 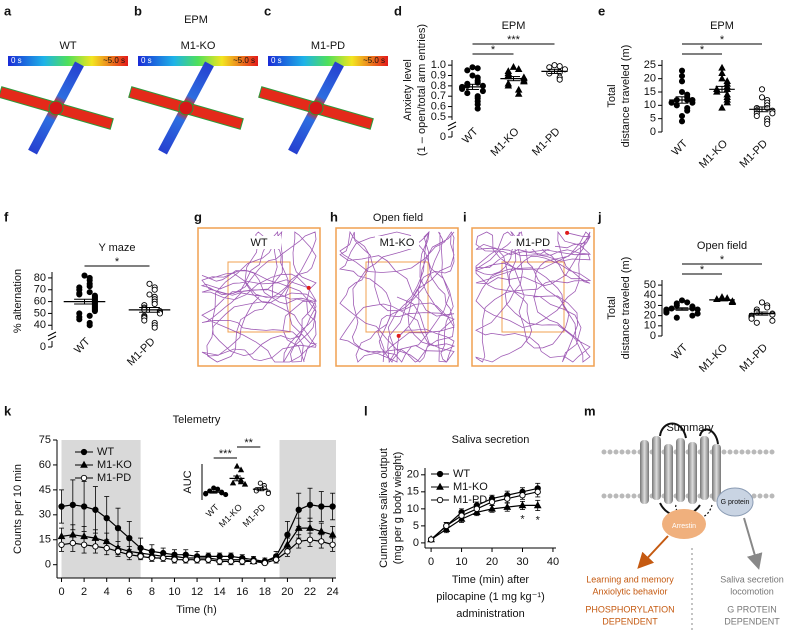 What do you see at coordinates (601, 10) in the screenshot?
I see `panel-letter: e` at bounding box center [601, 10].